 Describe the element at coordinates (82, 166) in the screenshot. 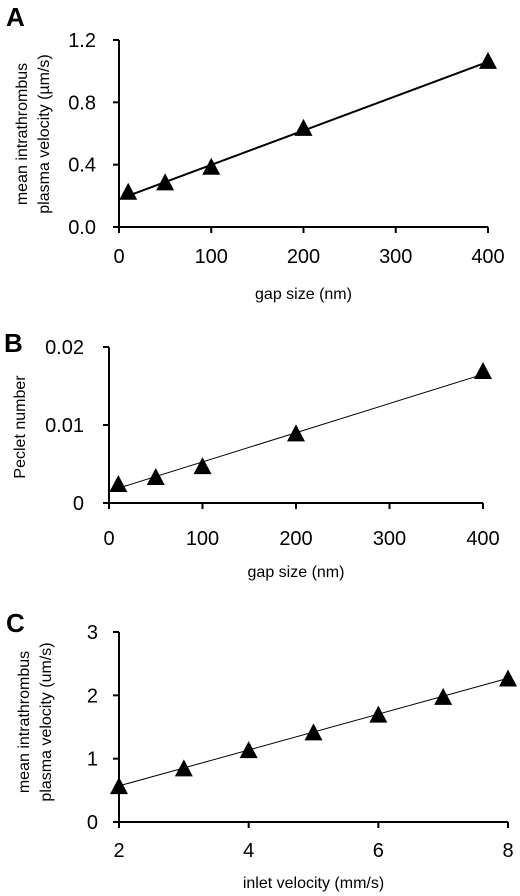

I see `y-tick-label: 0.4` at that location.